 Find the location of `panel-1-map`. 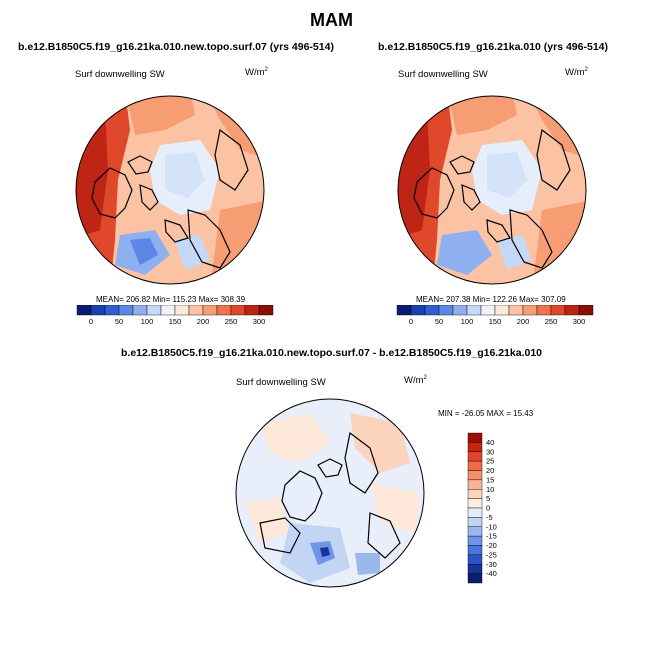

panel-1-map is located at coordinates (170, 190).